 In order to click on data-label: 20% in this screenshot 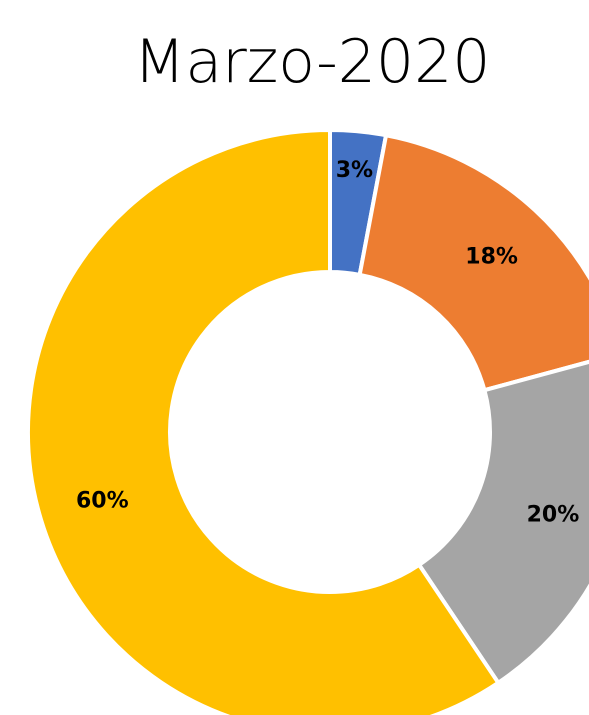, I will do `click(553, 514)`.